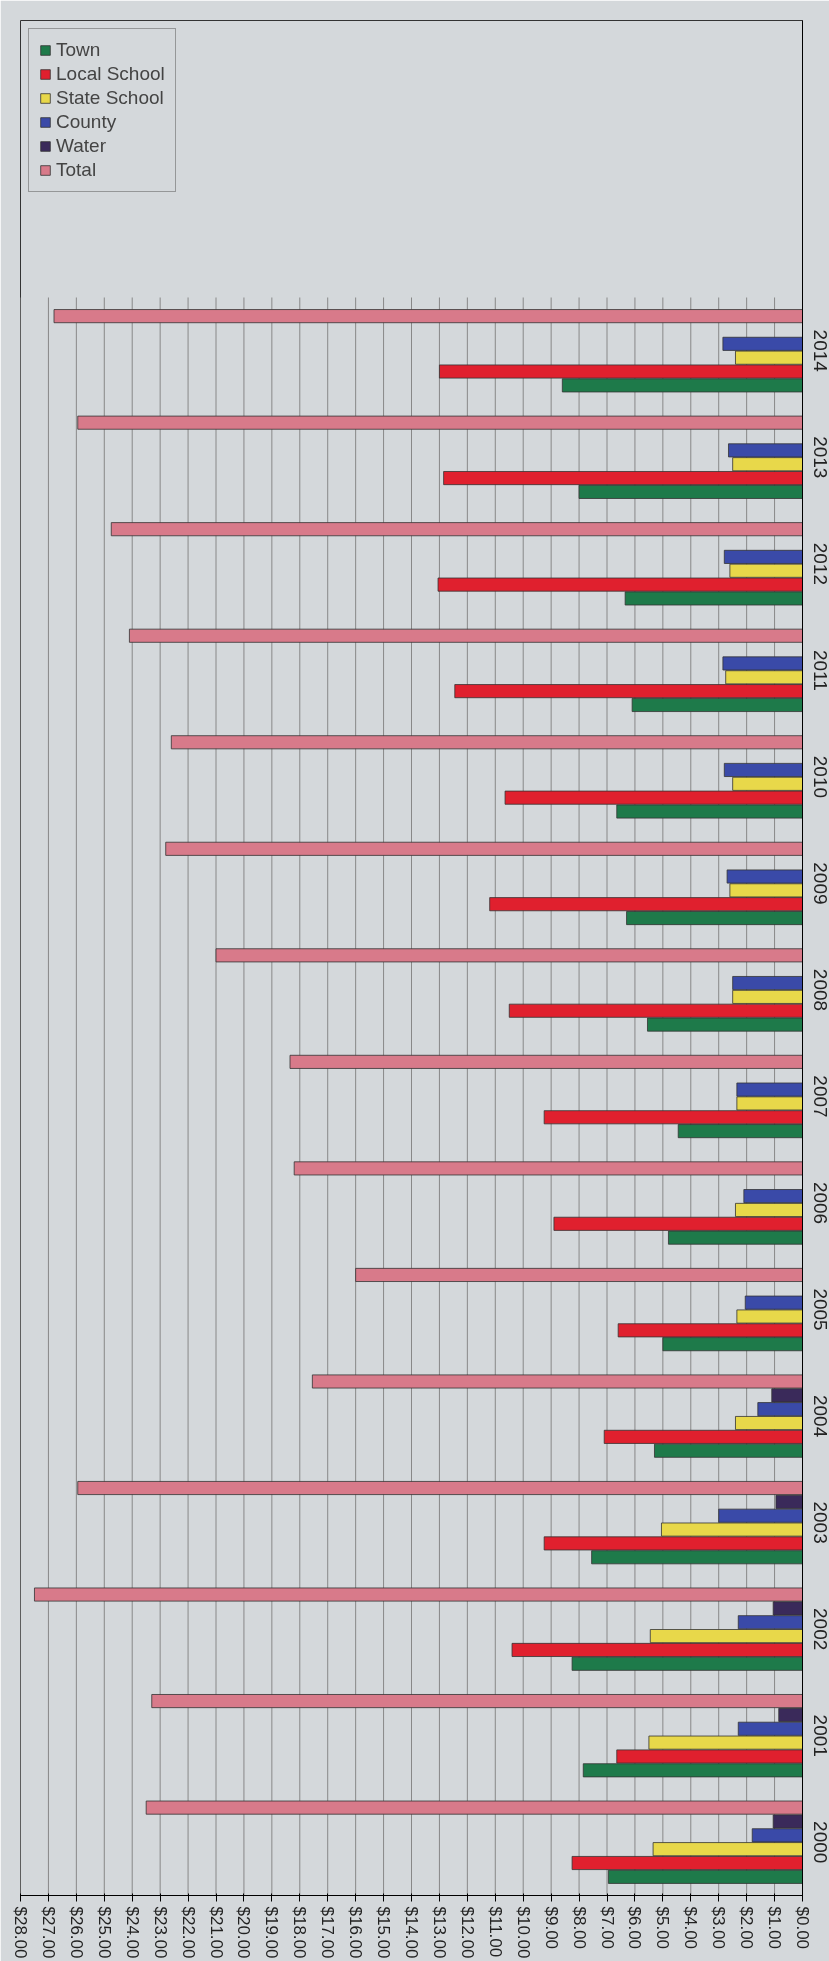  What do you see at coordinates (819, 1096) in the screenshot?
I see `y-tick-label: 2007` at bounding box center [819, 1096].